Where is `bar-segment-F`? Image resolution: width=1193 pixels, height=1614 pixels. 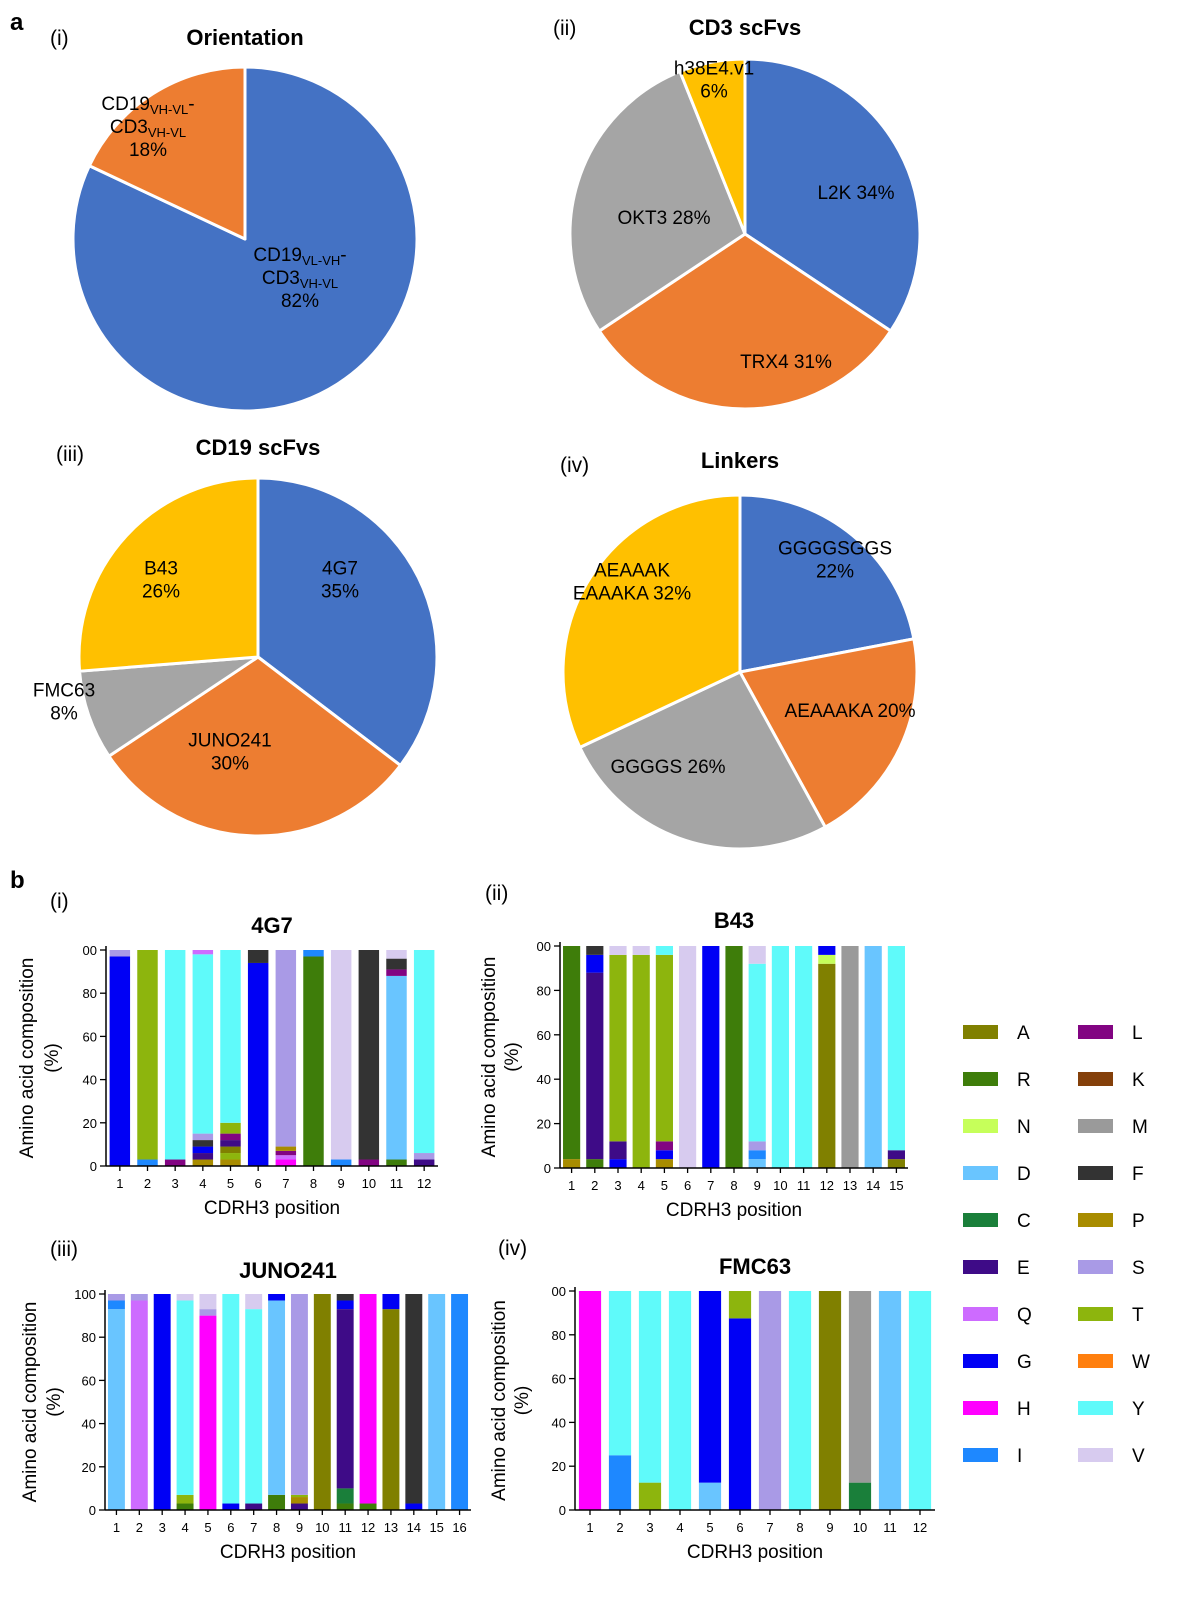
bar-segment-F is located at coordinates (369, 1055).